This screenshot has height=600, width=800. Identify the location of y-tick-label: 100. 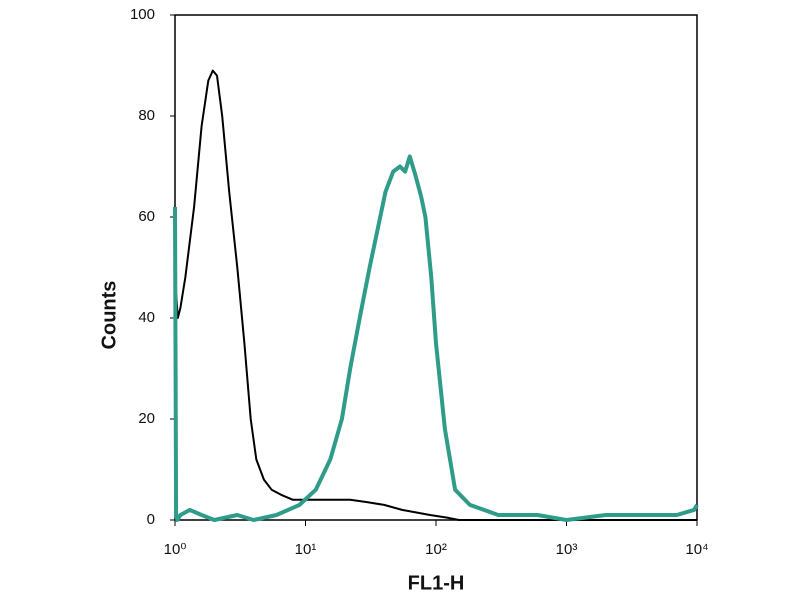
(142, 14).